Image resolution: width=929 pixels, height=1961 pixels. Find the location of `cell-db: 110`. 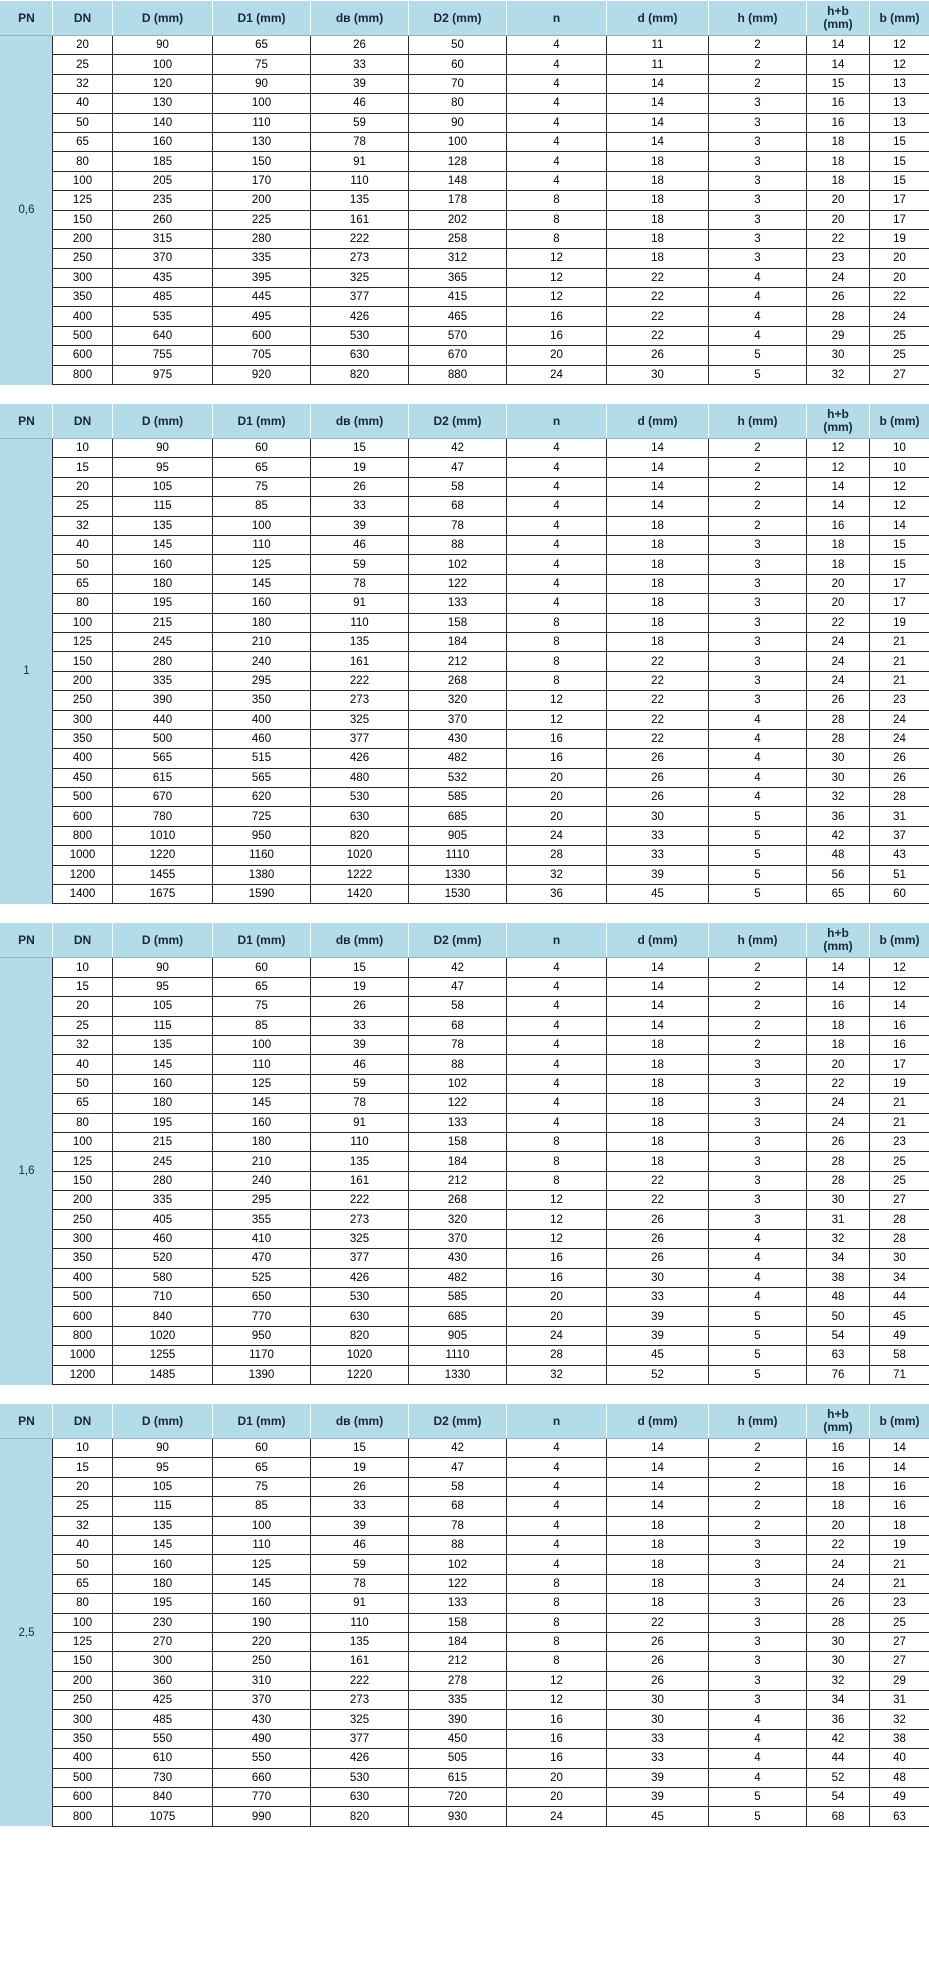

cell-db: 110 is located at coordinates (359, 1622).